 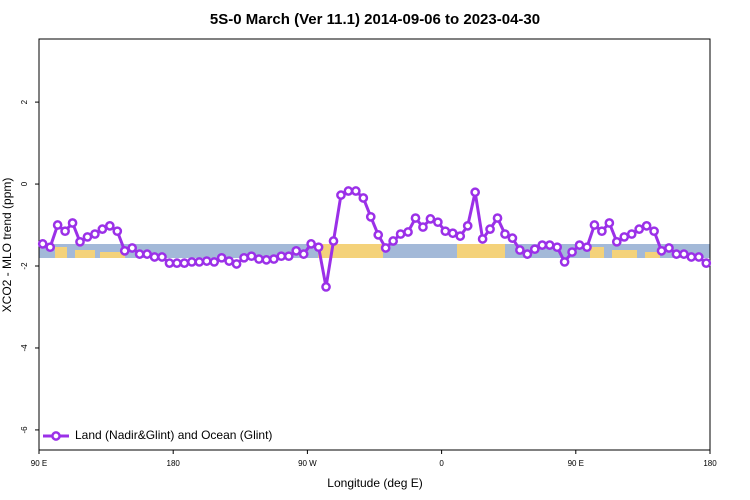 What do you see at coordinates (7, 245) in the screenshot?
I see `y-axis-label: XCO2 - MLO trend (ppm)` at bounding box center [7, 245].